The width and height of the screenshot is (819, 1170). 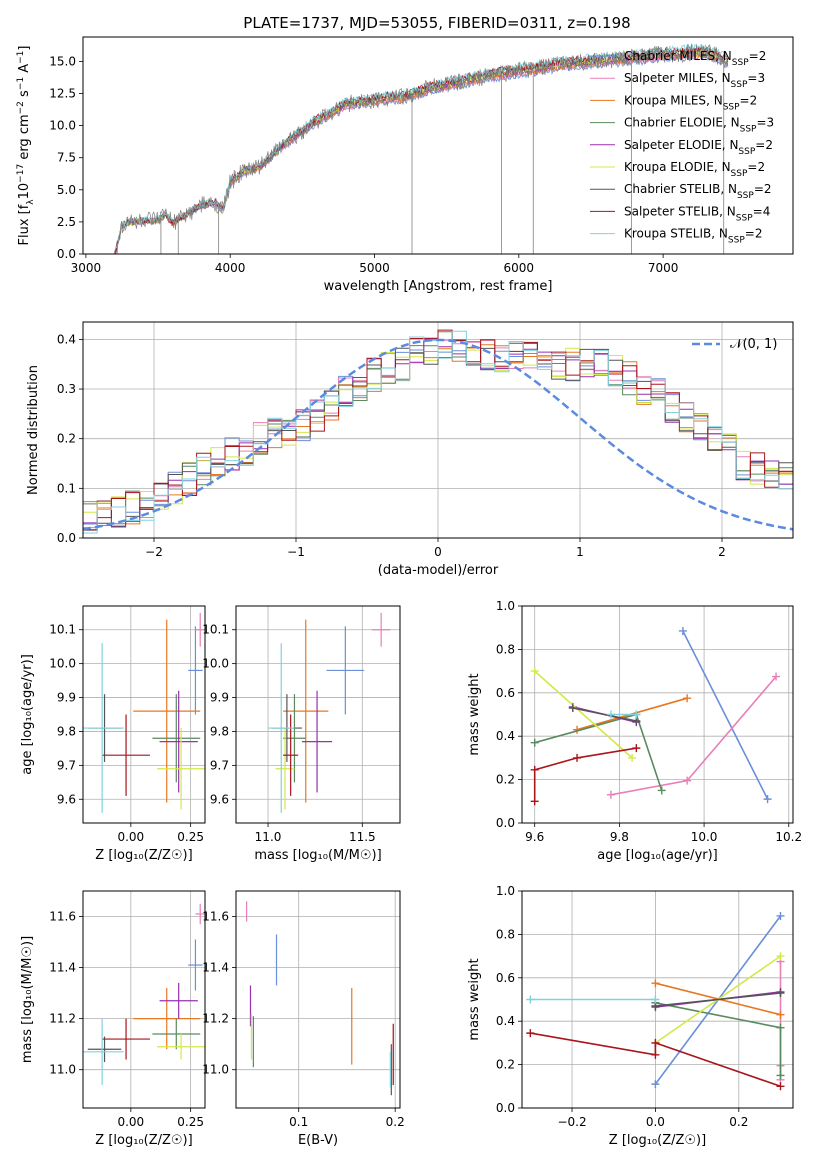 I want to click on y-tick-label: 9.6, so click(x=219, y=799).